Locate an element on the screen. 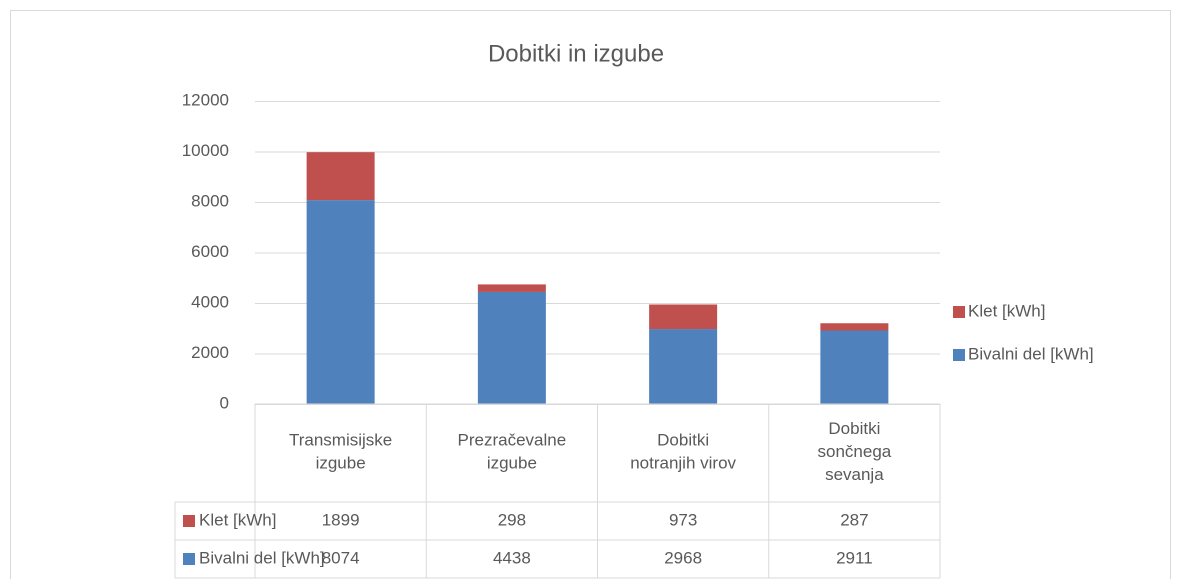 The width and height of the screenshot is (1179, 579). x-tick-label: Dobitki notranjih virov is located at coordinates (683, 452).